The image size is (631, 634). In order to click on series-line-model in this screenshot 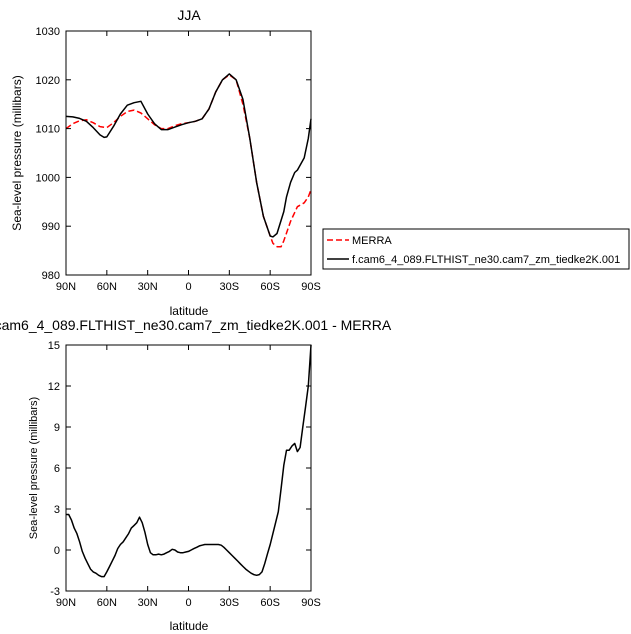, I will do `click(188, 155)`.